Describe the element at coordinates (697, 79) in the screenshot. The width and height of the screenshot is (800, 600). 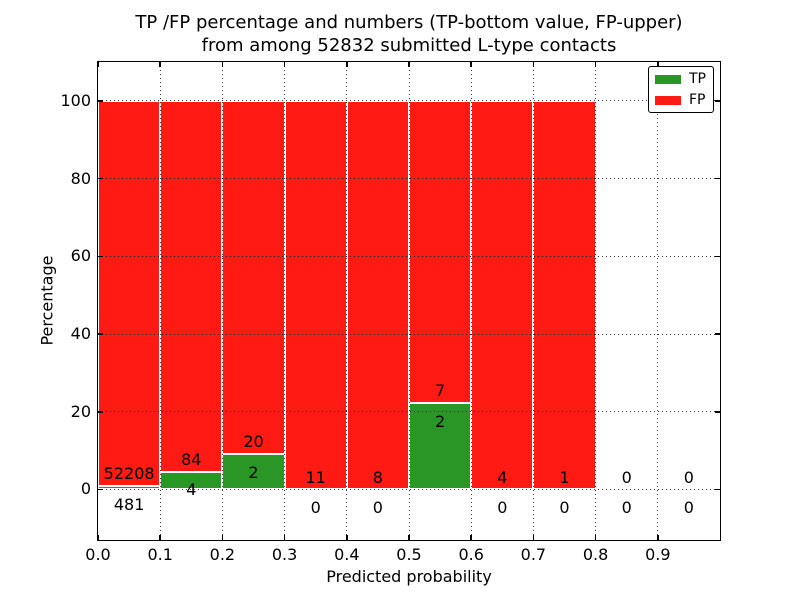
I see `tp-legend-label: TP` at that location.